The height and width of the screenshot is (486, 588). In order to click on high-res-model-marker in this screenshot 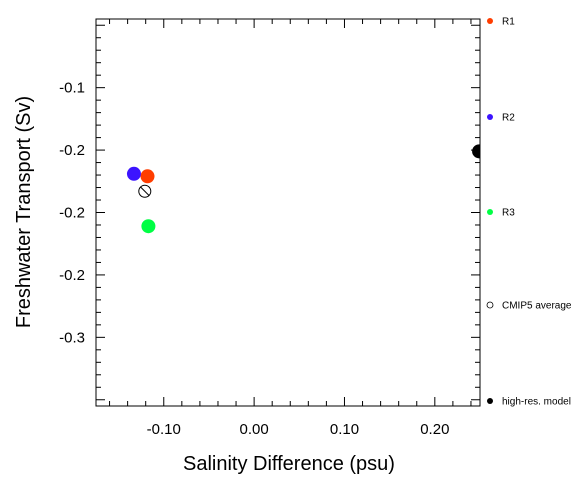, I will do `click(476, 151)`.